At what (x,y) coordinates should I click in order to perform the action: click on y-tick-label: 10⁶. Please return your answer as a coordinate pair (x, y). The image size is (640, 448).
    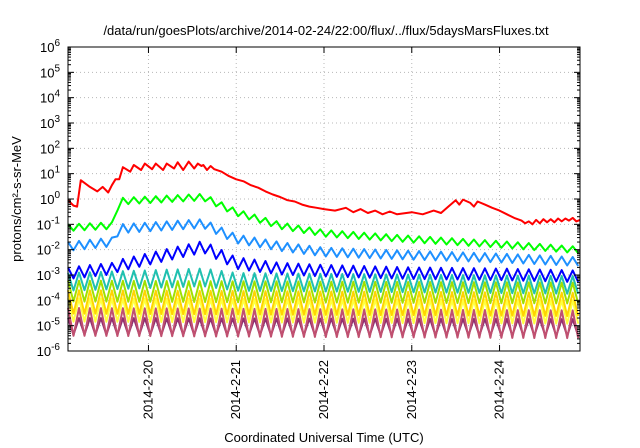
    Looking at the image, I should click on (50, 46).